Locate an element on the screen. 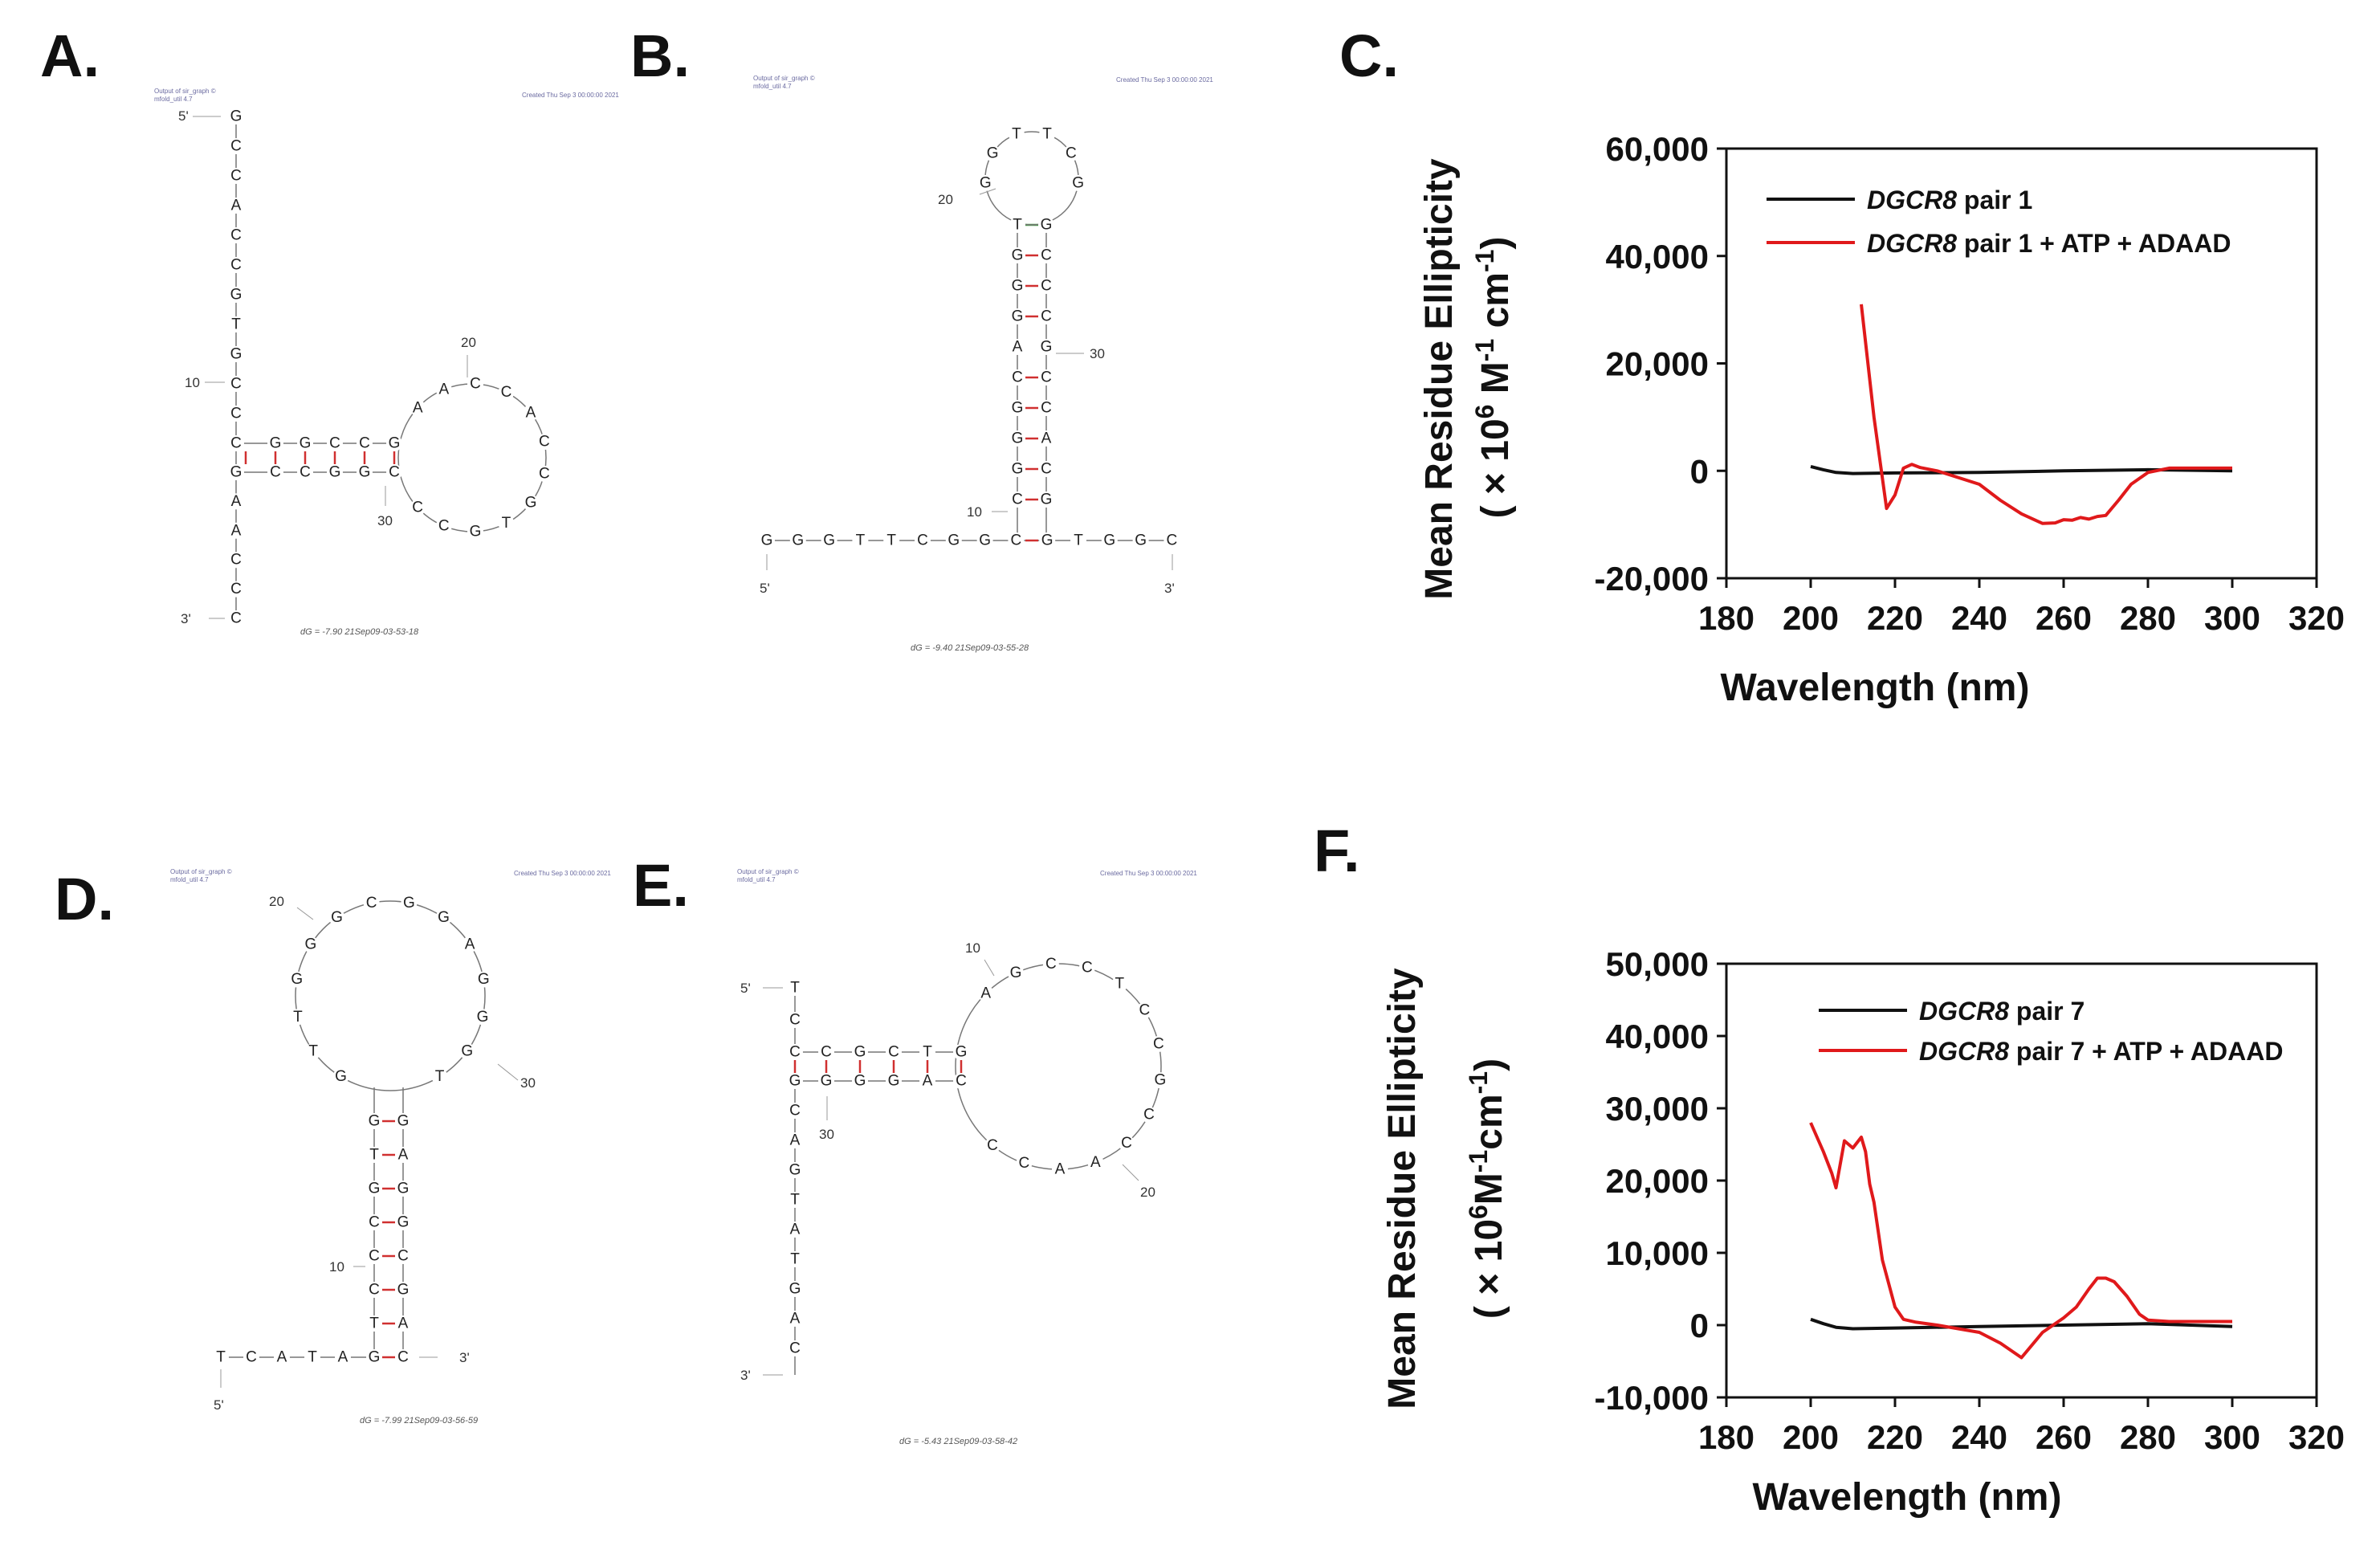 Image resolution: width=2380 pixels, height=1554 pixels. panel-label-e: E. is located at coordinates (661, 885).